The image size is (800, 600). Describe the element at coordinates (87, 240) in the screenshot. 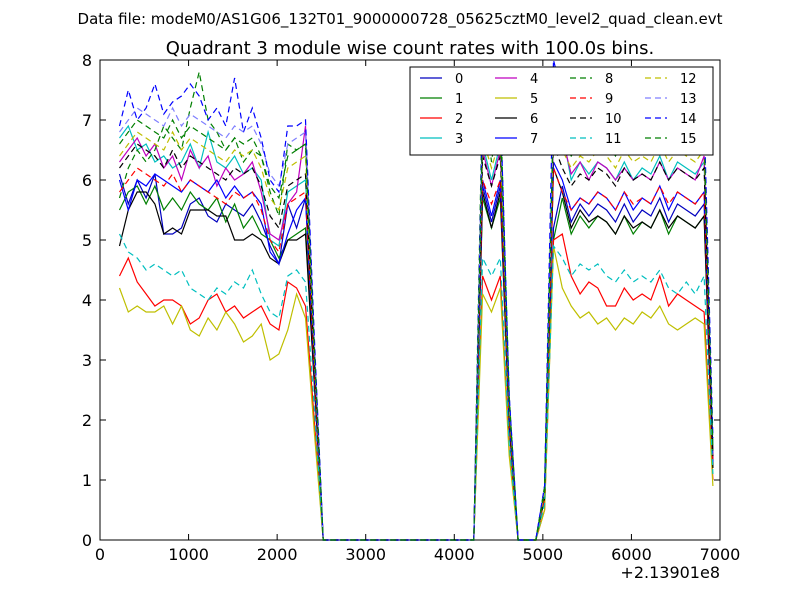

I see `y-tick-label: 5` at that location.